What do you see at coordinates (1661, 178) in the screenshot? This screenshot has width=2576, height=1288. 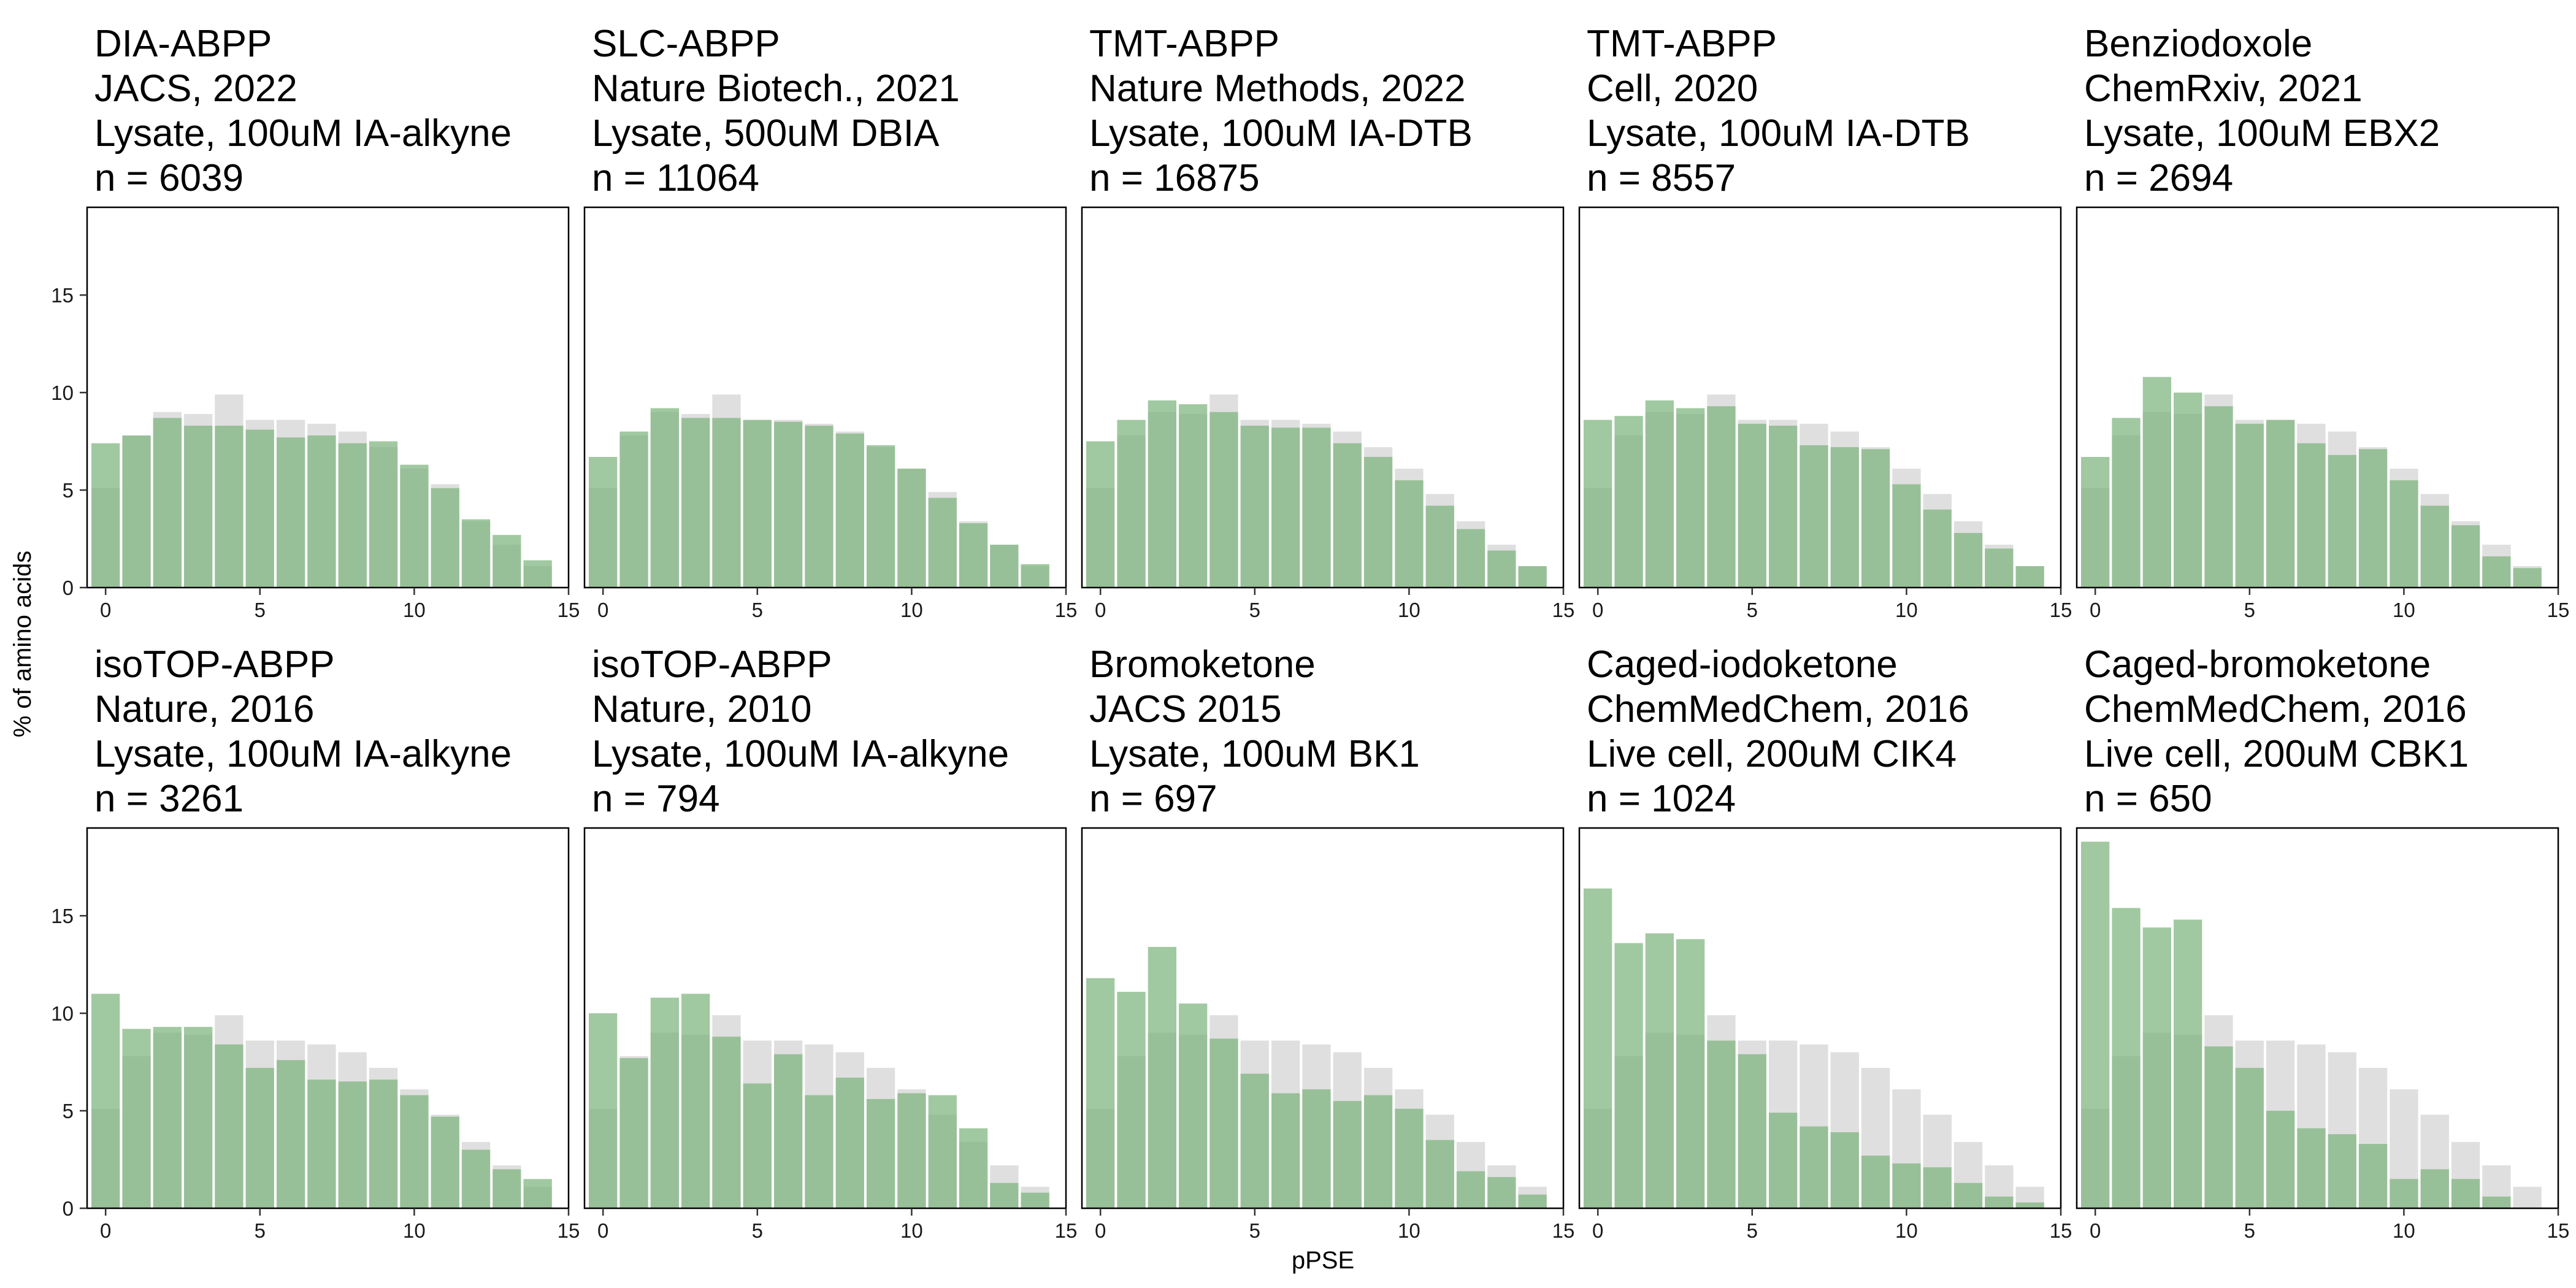 I see `panel-title-line: n = 8557` at bounding box center [1661, 178].